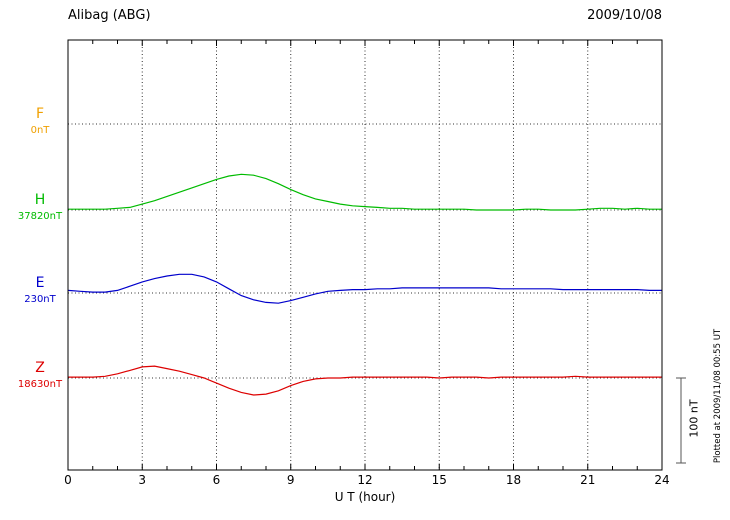 This screenshot has height=520, width=730. Describe the element at coordinates (40, 216) in the screenshot. I see `component-baseline-H: 37820nT` at that location.